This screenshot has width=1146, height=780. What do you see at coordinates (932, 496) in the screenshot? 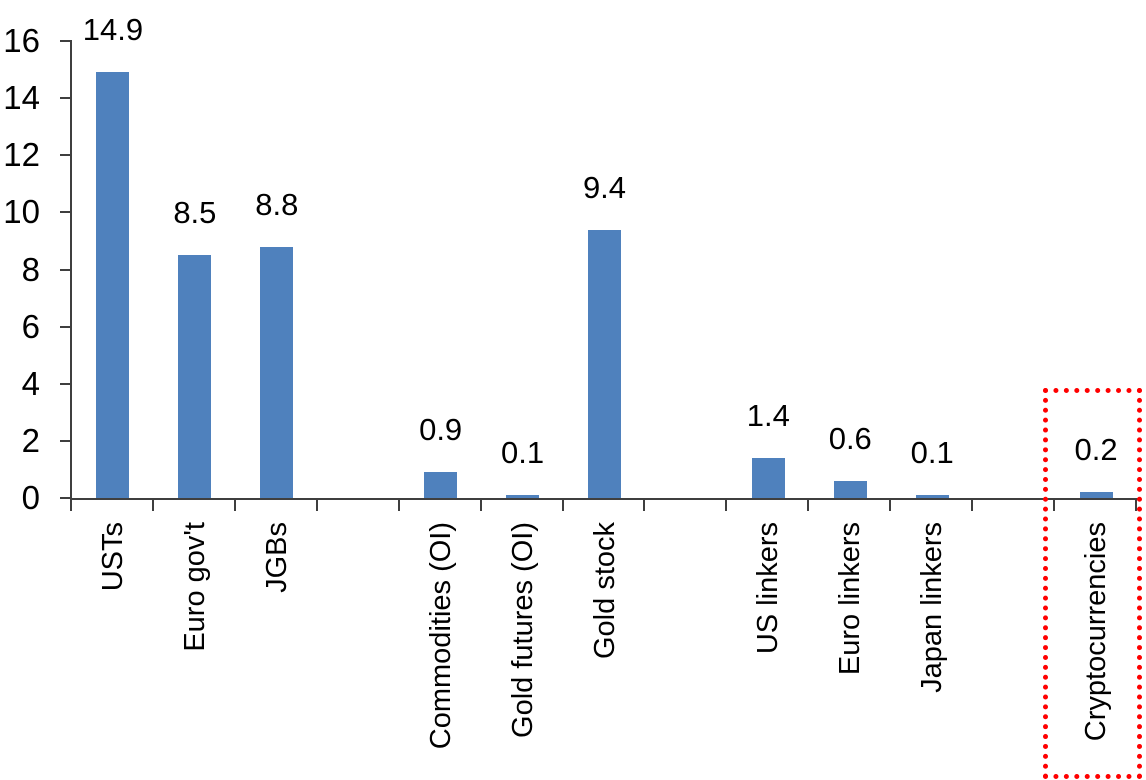
I see `bar-japan-linkers` at bounding box center [932, 496].